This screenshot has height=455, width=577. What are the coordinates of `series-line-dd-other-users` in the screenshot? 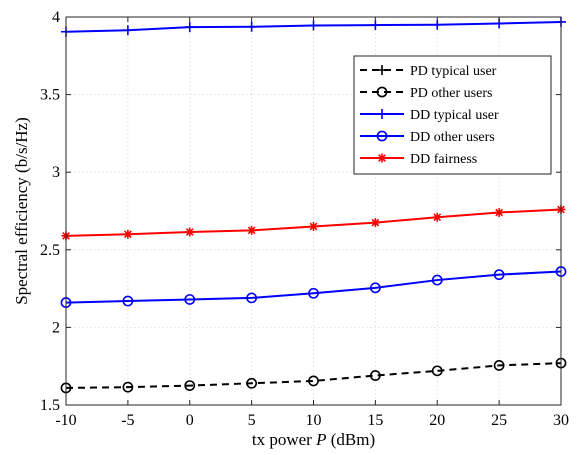 It's located at (313, 287).